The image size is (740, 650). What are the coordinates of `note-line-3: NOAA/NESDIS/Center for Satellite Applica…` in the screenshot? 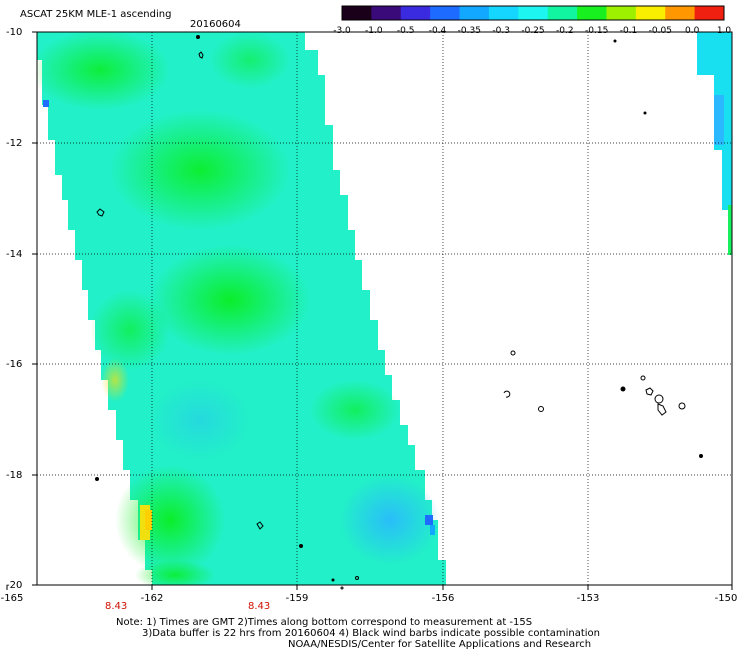 It's located at (440, 644).